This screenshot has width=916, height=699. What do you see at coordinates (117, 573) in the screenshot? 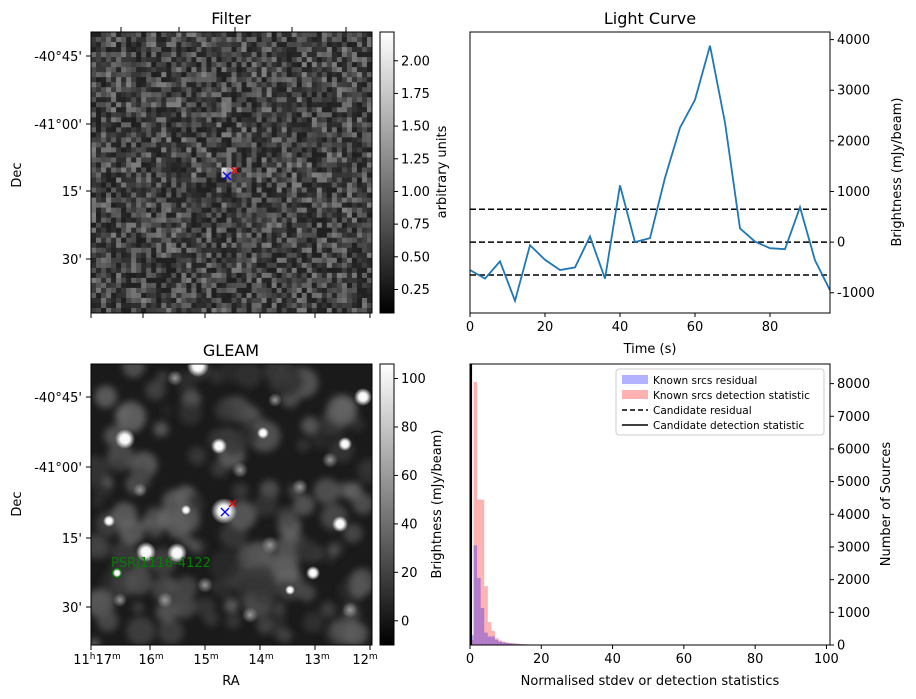
I see `psr-marker` at bounding box center [117, 573].